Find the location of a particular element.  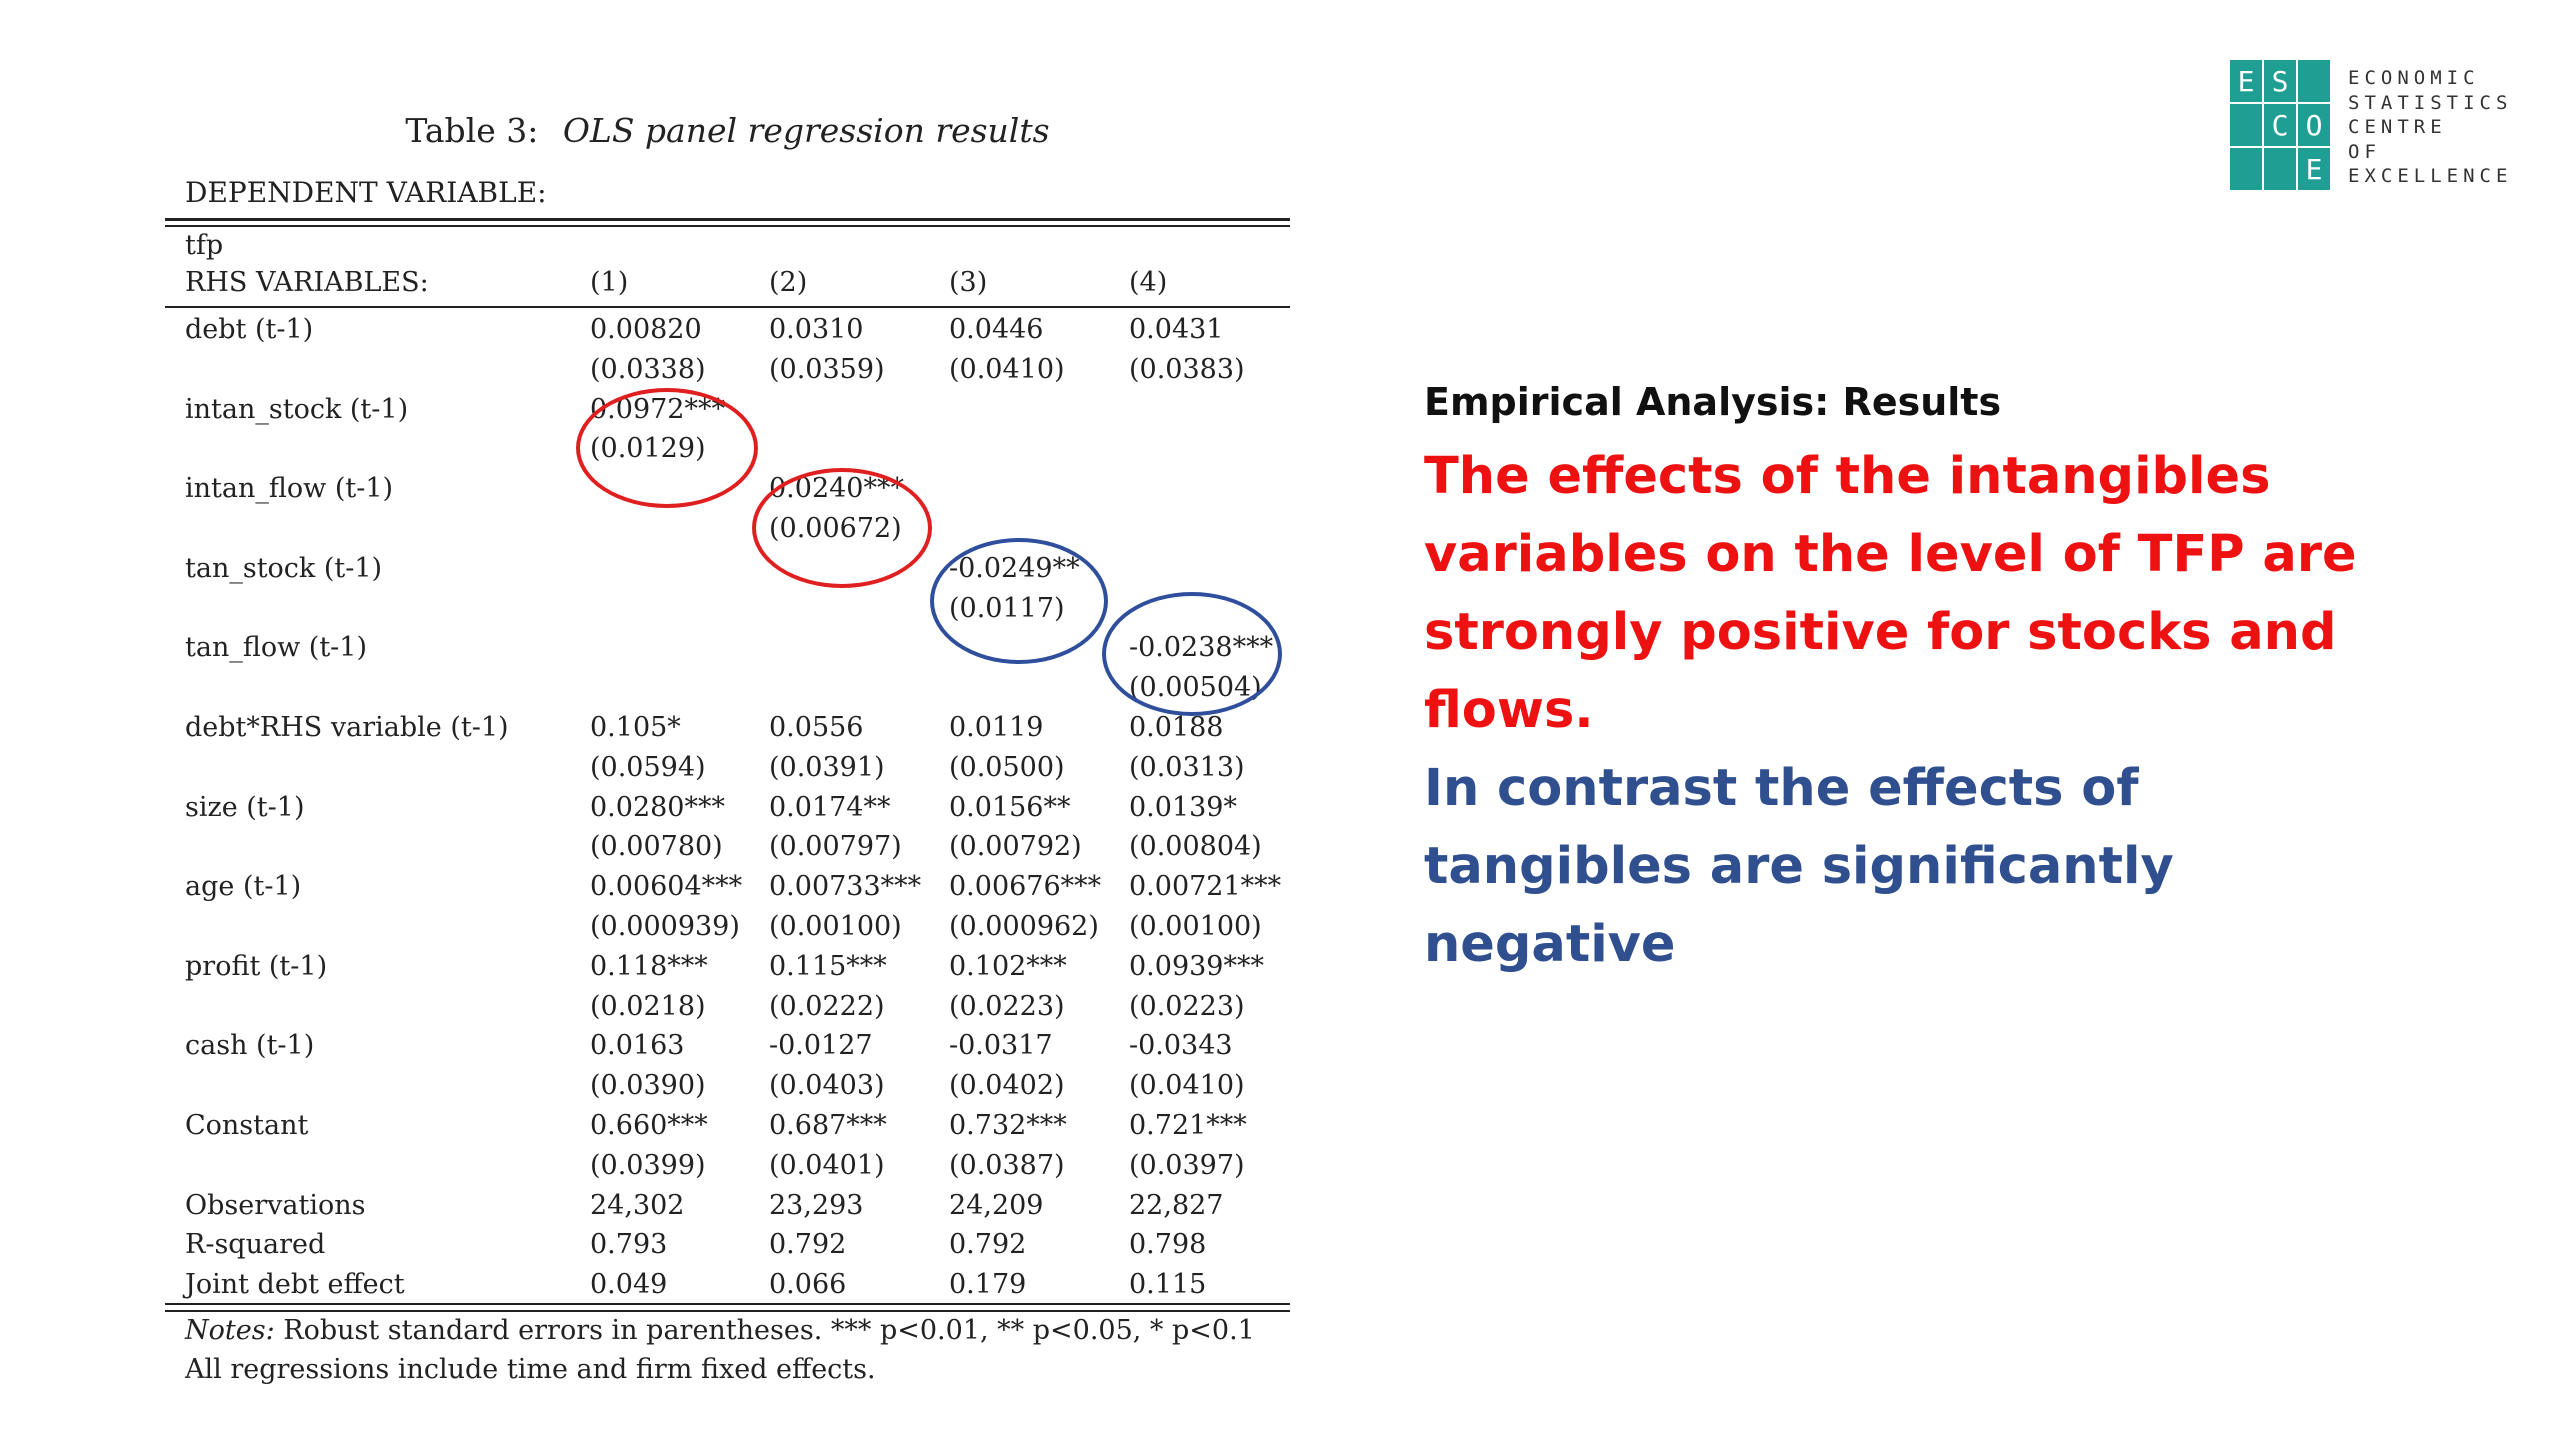

table-cell: 0.105* is located at coordinates (635, 727).